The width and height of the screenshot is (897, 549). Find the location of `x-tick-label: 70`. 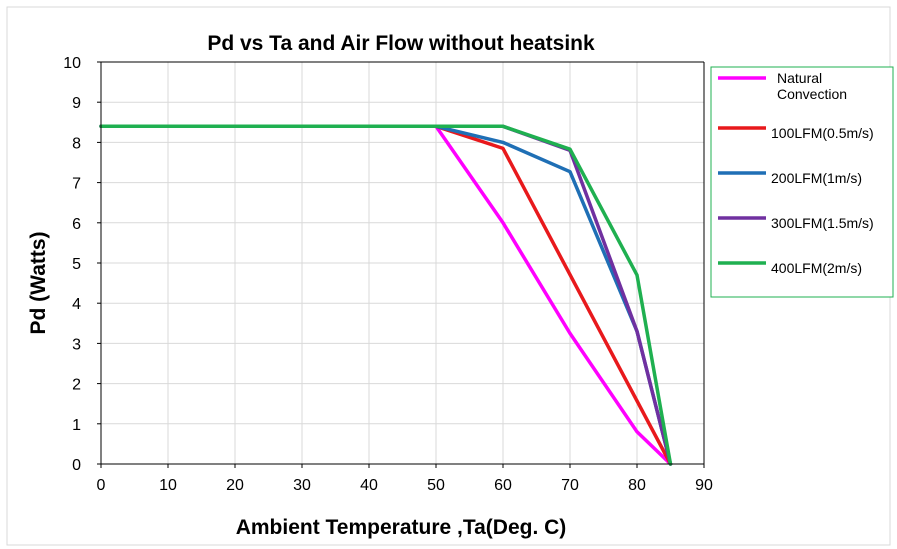

x-tick-label: 70 is located at coordinates (570, 485).